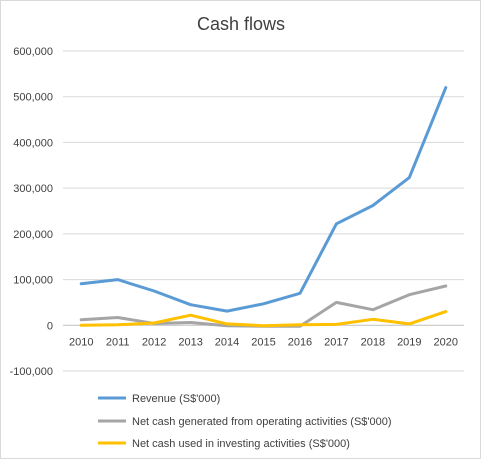  What do you see at coordinates (446, 342) in the screenshot?
I see `x-tick-label: 2020` at bounding box center [446, 342].